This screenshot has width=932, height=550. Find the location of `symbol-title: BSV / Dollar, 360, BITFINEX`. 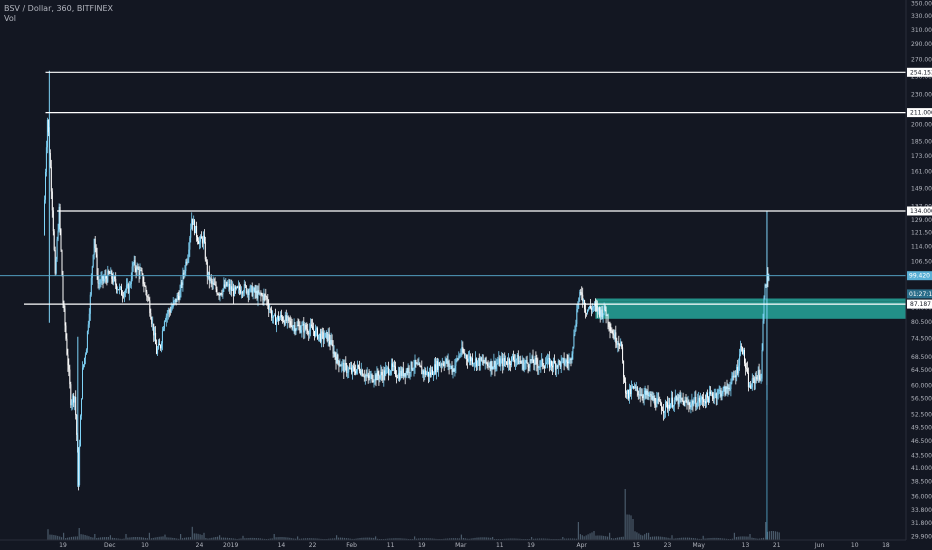

symbol-title: BSV / Dollar, 360, BITFINEX is located at coordinates (59, 8).